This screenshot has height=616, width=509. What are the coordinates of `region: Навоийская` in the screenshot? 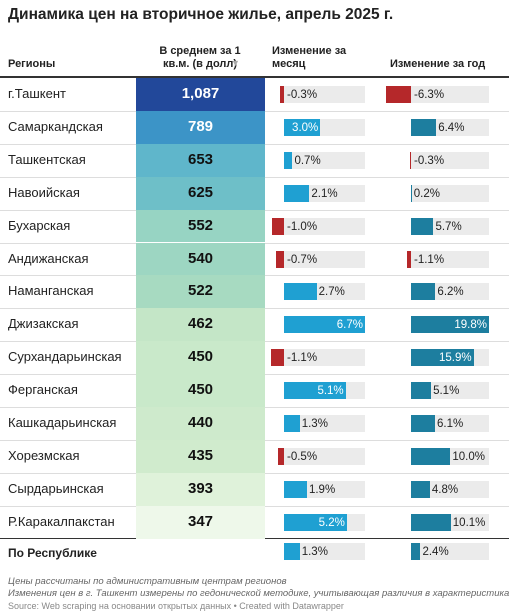 It's located at (44, 192).